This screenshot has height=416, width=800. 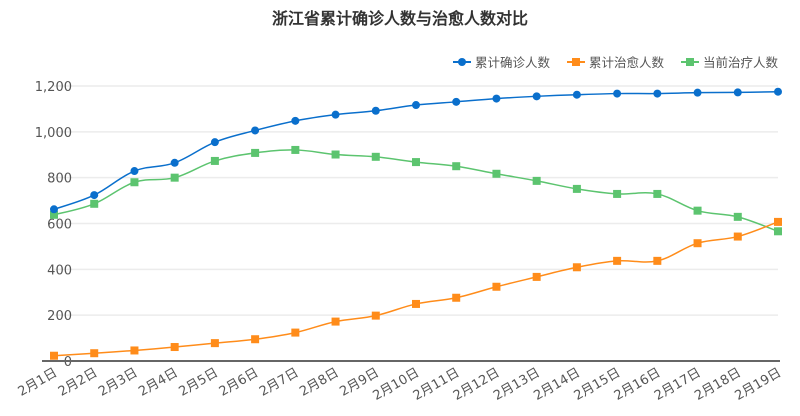 I want to click on y-tick-label: 0, so click(x=68, y=362).